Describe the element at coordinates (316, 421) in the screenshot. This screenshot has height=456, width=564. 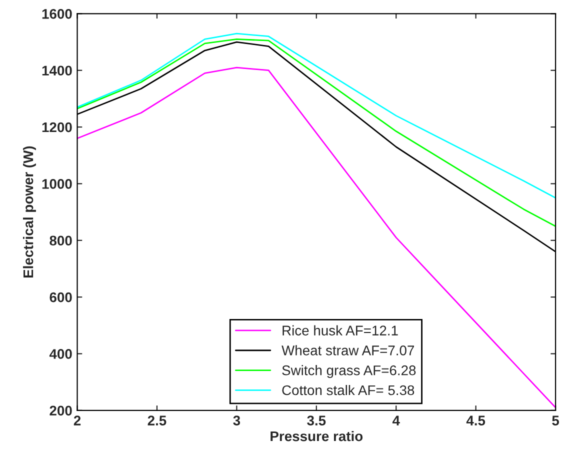
I see `x-tick-label: 3.5` at that location.